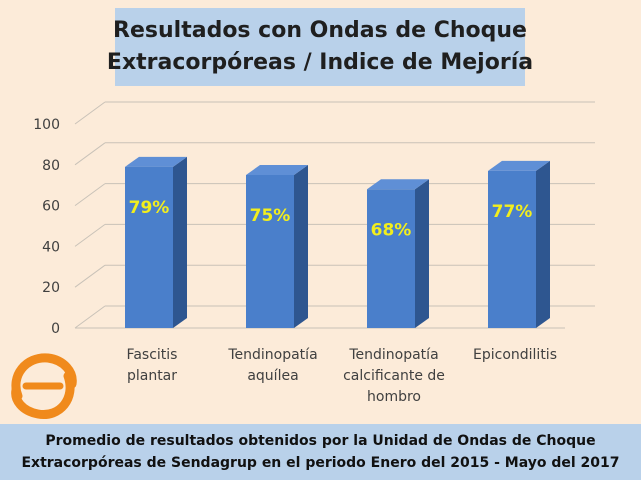 Image resolution: width=641 pixels, height=480 pixels. I want to click on x-tick-label: Epicondilitis, so click(515, 355).